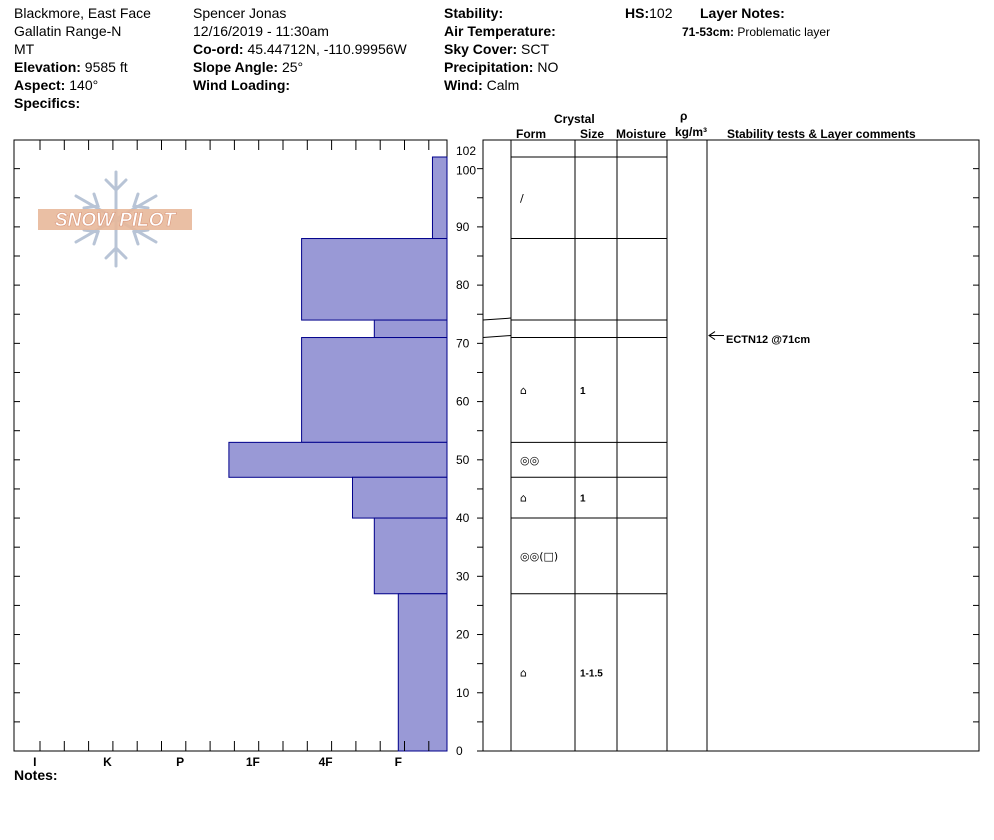 This screenshot has width=994, height=840. I want to click on wind-value: Calm, so click(503, 85).